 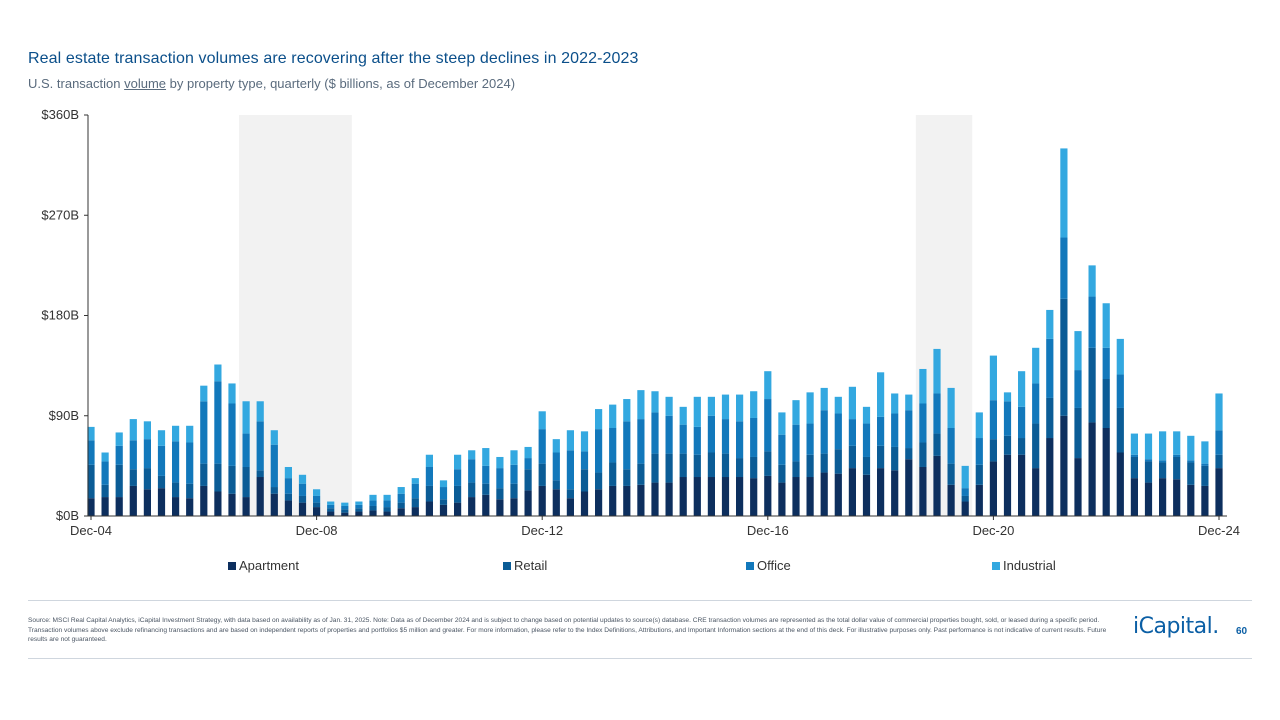 What do you see at coordinates (145, 83) in the screenshot?
I see `subtitle-volume-link: volume` at bounding box center [145, 83].